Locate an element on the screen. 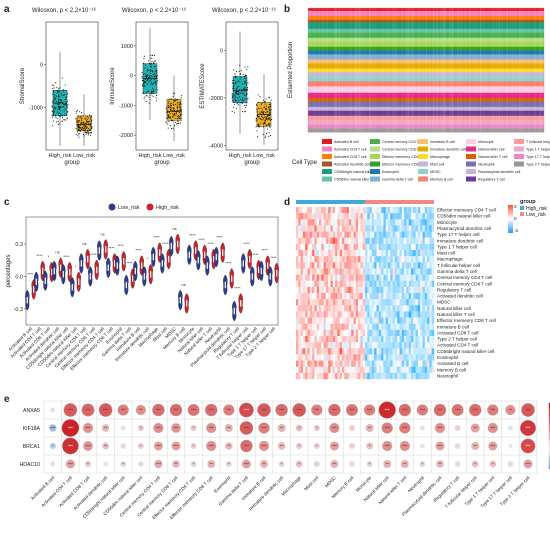 Image resolution: width=550 pixels, height=536 pixels. heatmap-row-label: Effector memeory CD8 T cell is located at coordinates (466, 320).